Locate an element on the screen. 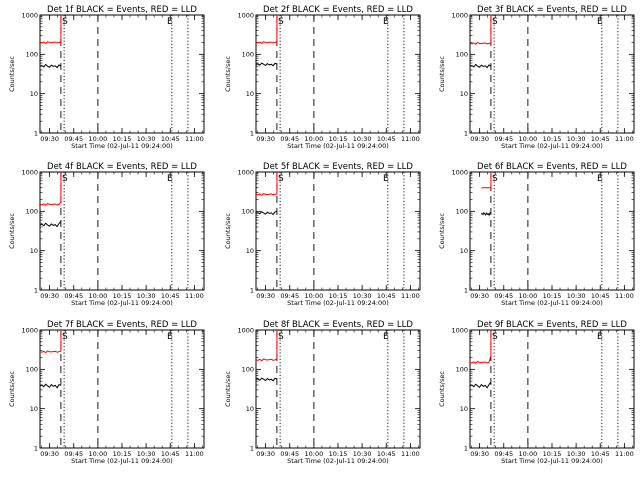 Image resolution: width=640 pixels, height=485 pixels. panel-title: Det 3f BLACK = Events, RED = LLD is located at coordinates (552, 10).